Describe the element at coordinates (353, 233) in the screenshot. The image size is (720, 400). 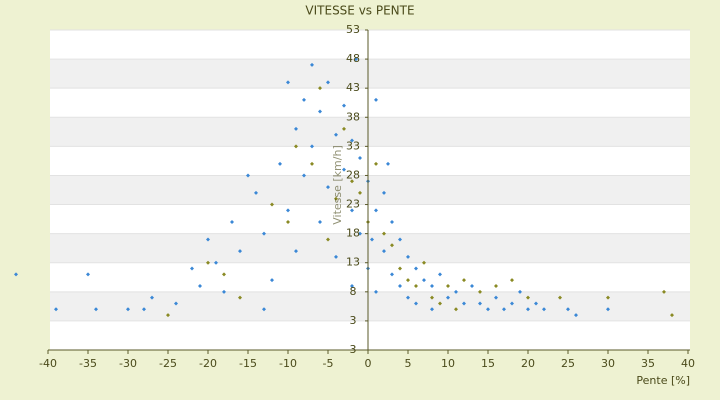
I see `y-tick-label: 18` at that location.